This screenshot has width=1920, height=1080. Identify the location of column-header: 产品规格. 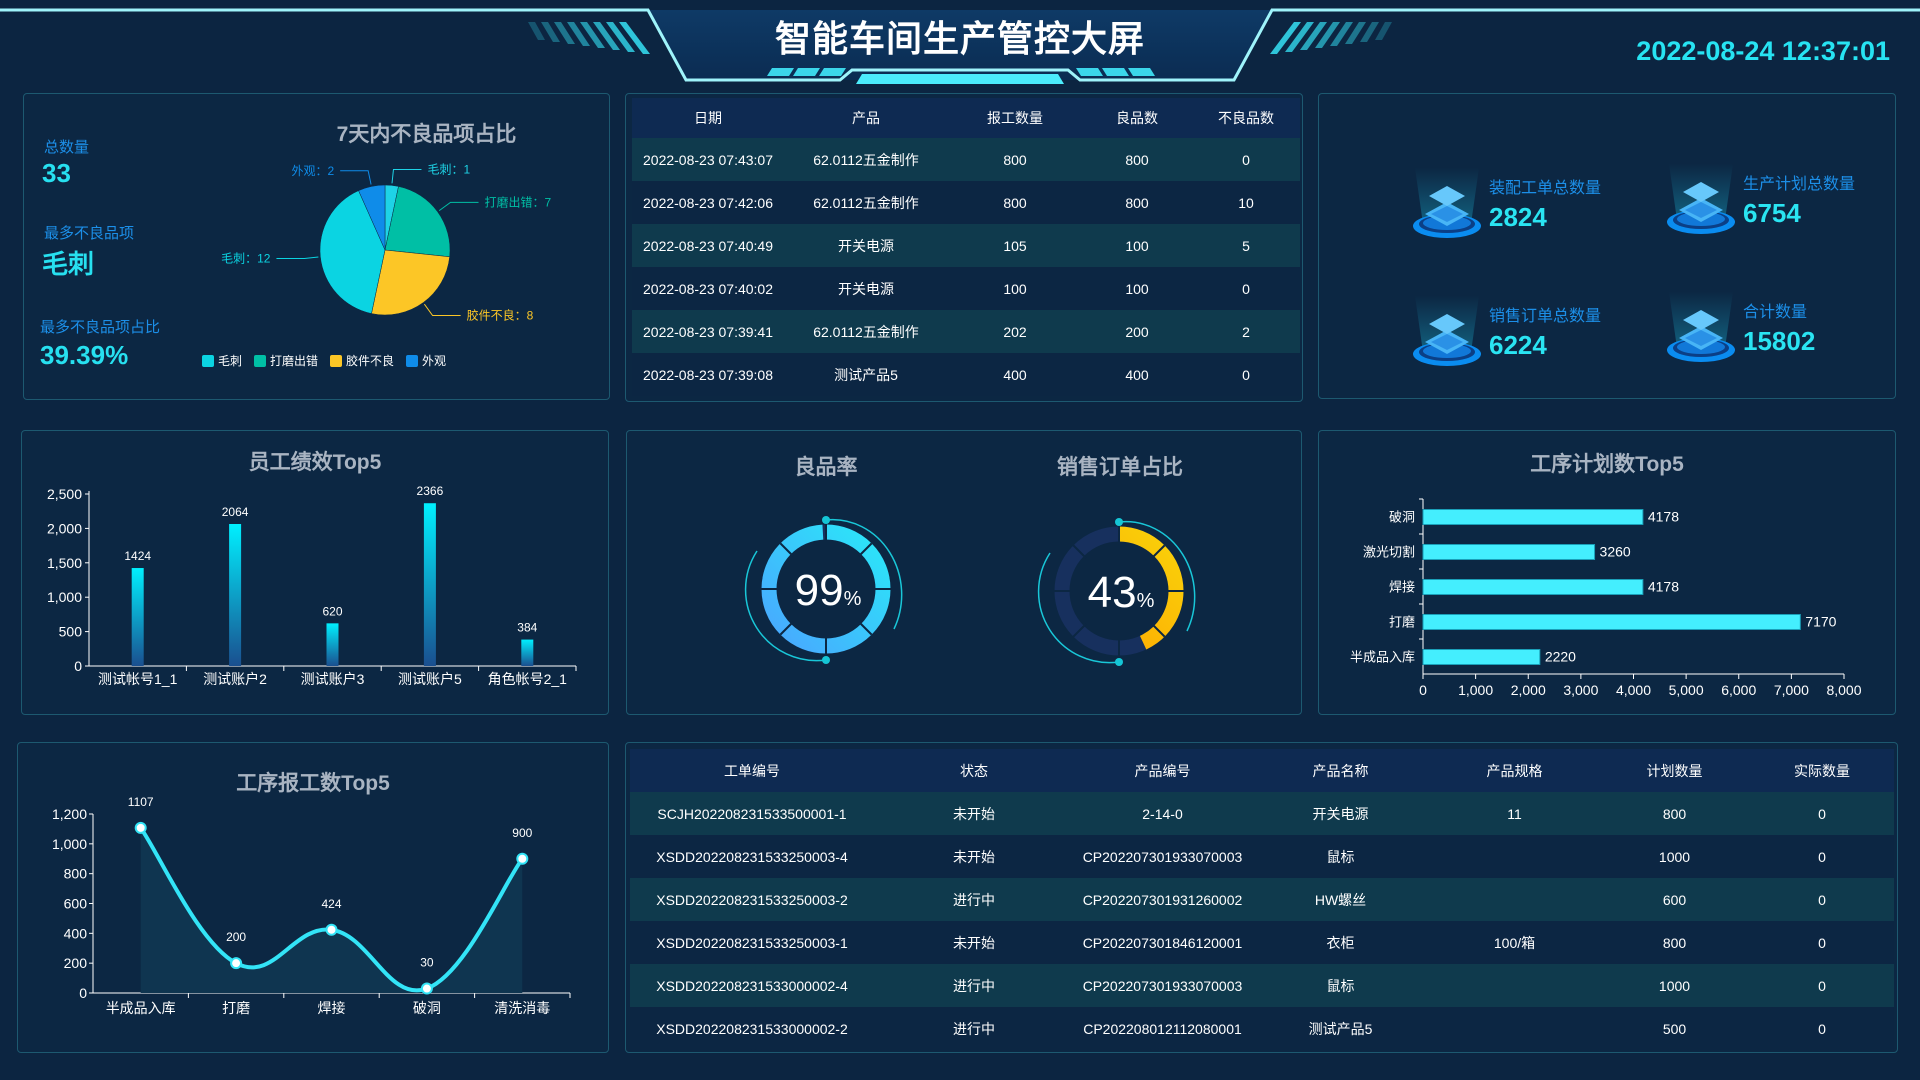
(1514, 770).